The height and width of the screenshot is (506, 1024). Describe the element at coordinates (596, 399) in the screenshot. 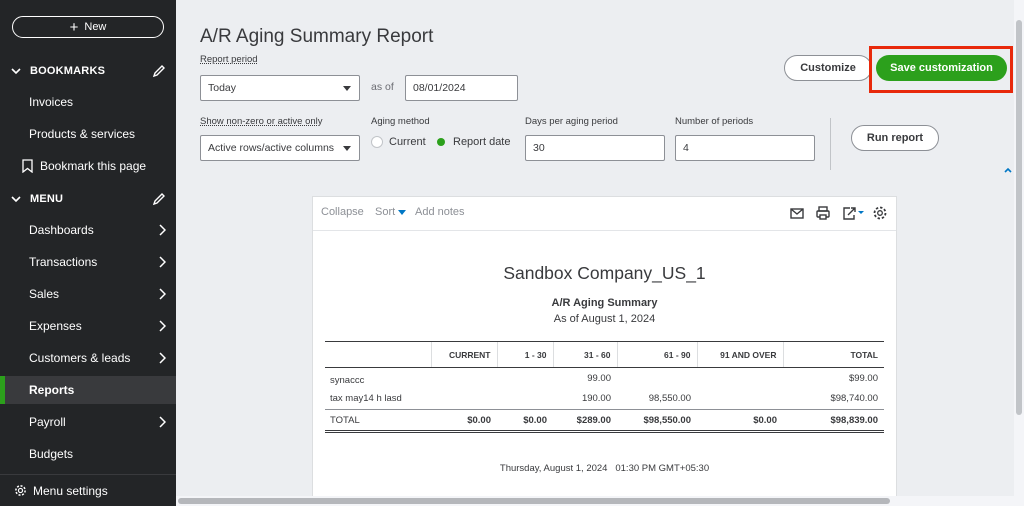

I see `cell-31-60: 190.00` at that location.